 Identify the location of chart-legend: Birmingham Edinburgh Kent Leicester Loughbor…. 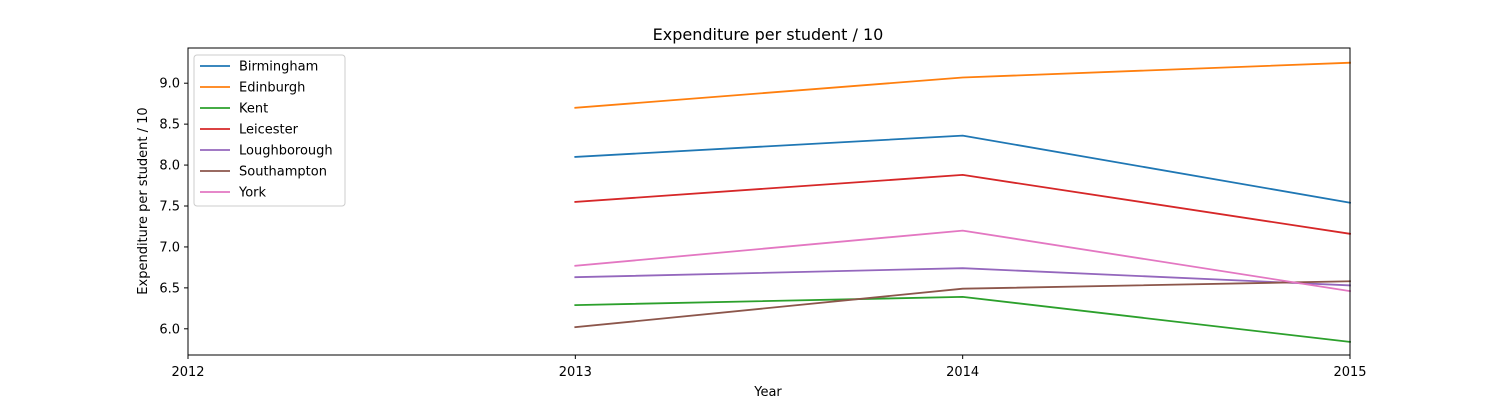
(269, 130).